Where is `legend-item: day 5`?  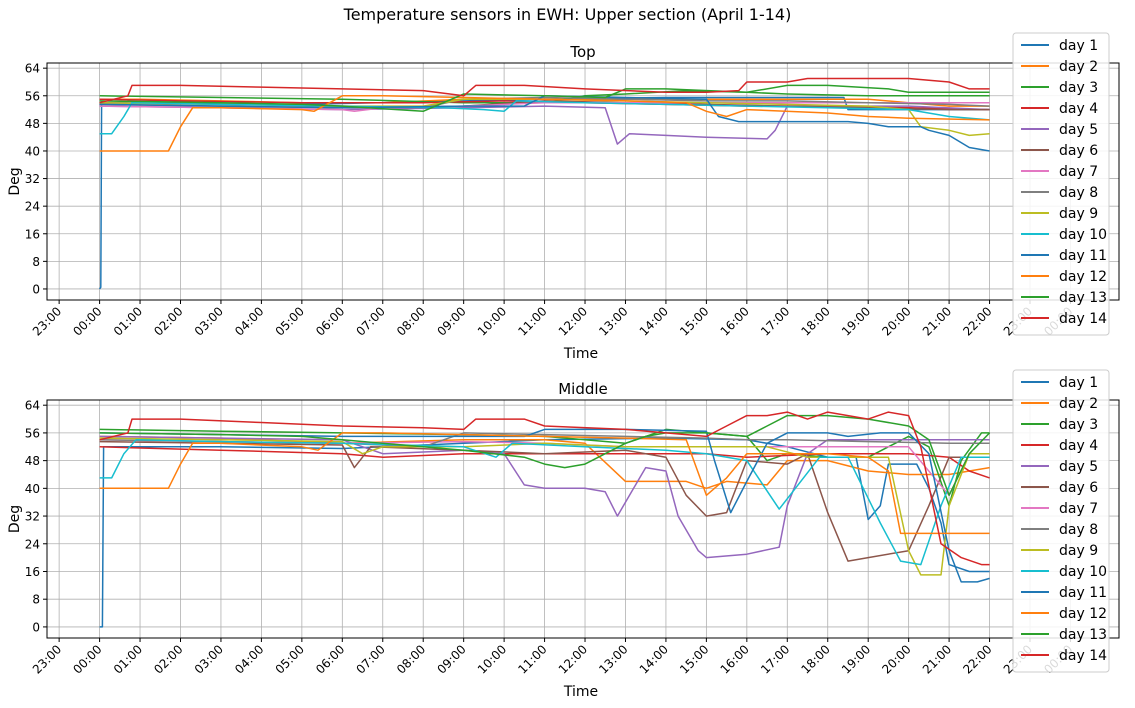 legend-item: day 5 is located at coordinates (1059, 467).